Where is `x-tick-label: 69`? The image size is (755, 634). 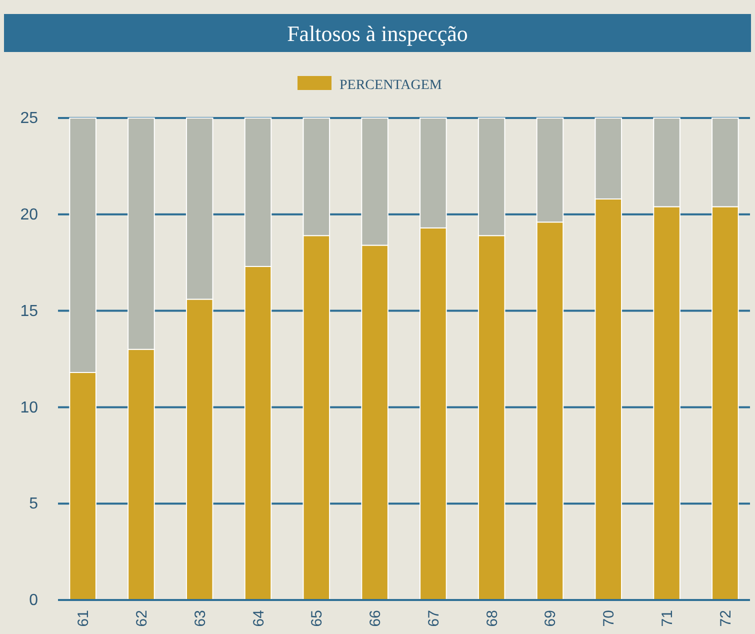
x-tick-label: 69 is located at coordinates (551, 618).